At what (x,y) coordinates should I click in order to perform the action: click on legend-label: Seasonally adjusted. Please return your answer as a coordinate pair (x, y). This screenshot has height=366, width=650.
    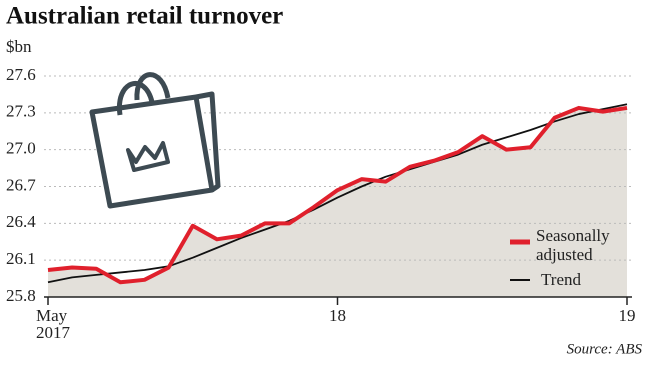
    Looking at the image, I should click on (573, 245).